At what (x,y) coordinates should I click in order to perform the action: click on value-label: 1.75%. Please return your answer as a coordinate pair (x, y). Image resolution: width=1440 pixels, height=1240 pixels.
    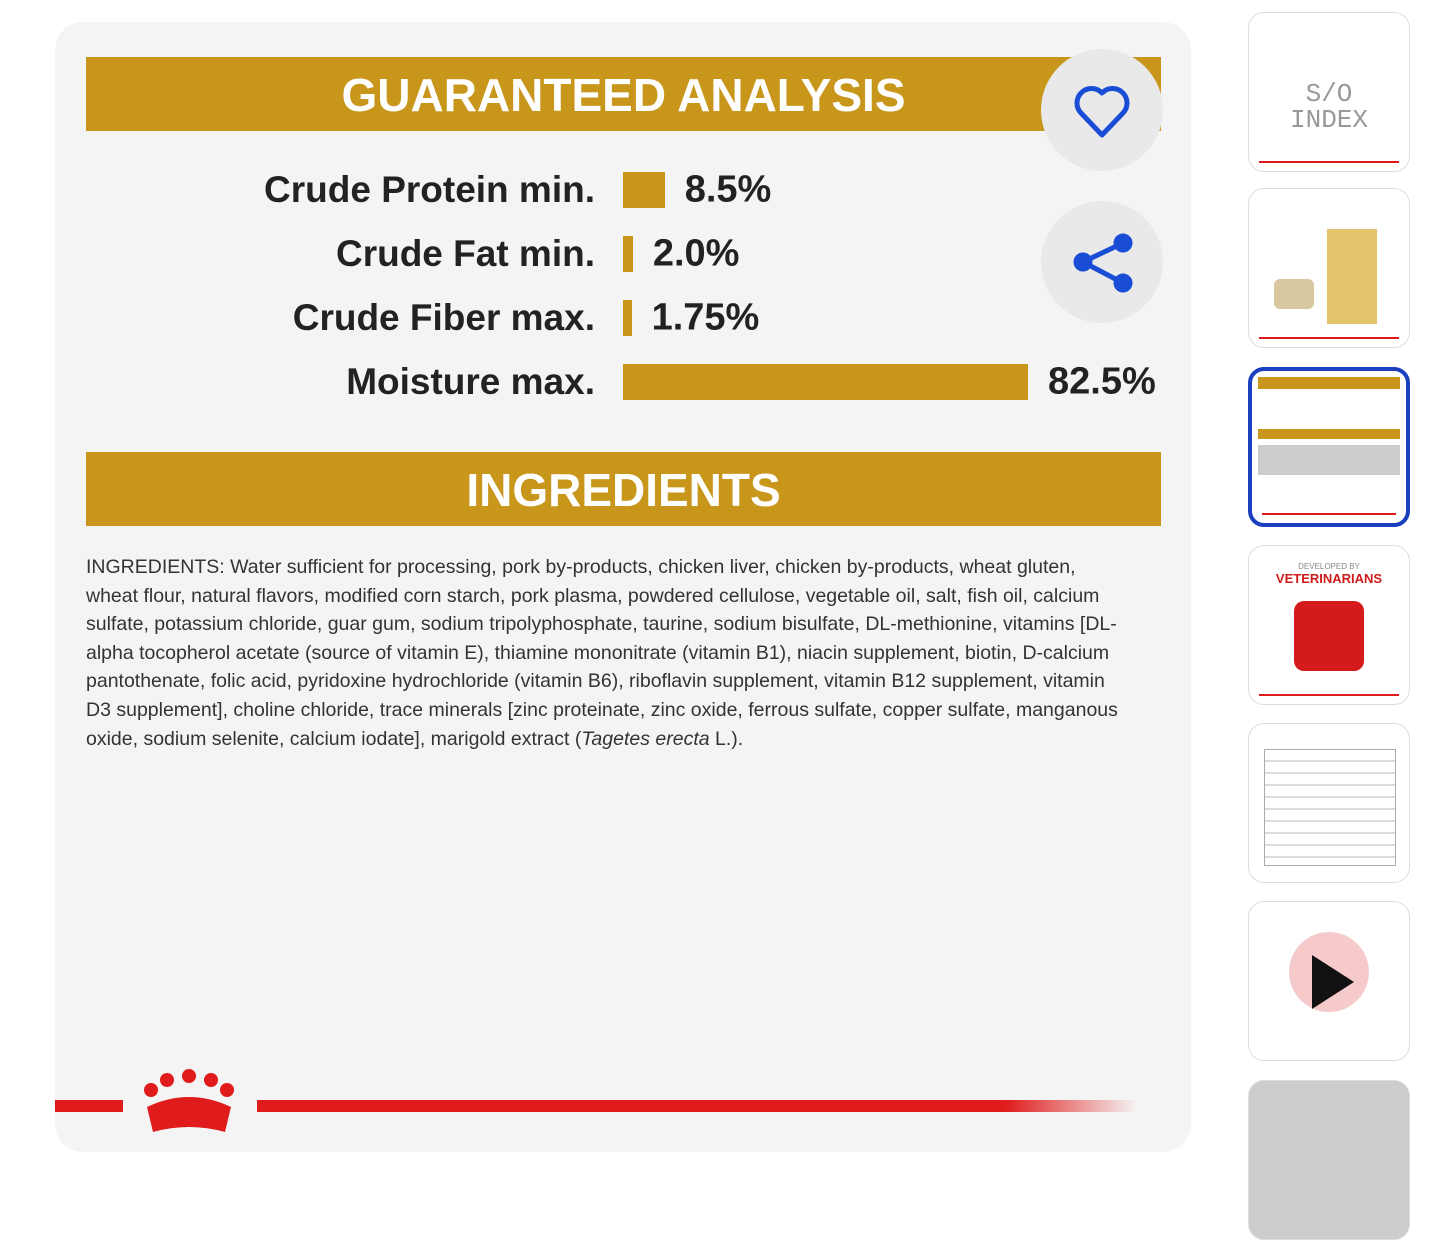
    Looking at the image, I should click on (705, 317).